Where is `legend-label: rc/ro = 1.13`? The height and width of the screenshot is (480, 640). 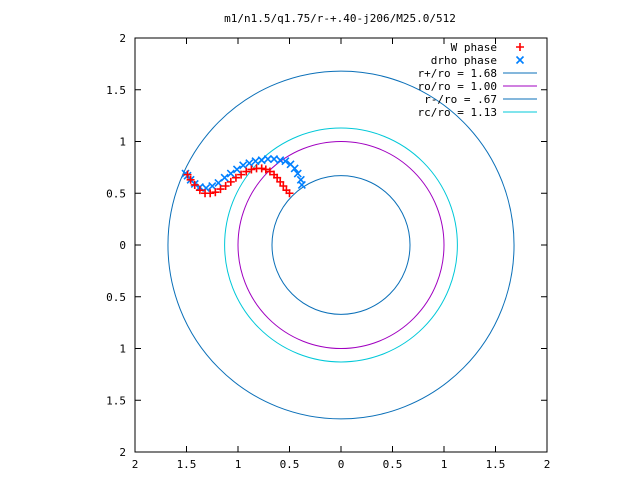
legend-label: rc/ro = 1.13 is located at coordinates (457, 112).